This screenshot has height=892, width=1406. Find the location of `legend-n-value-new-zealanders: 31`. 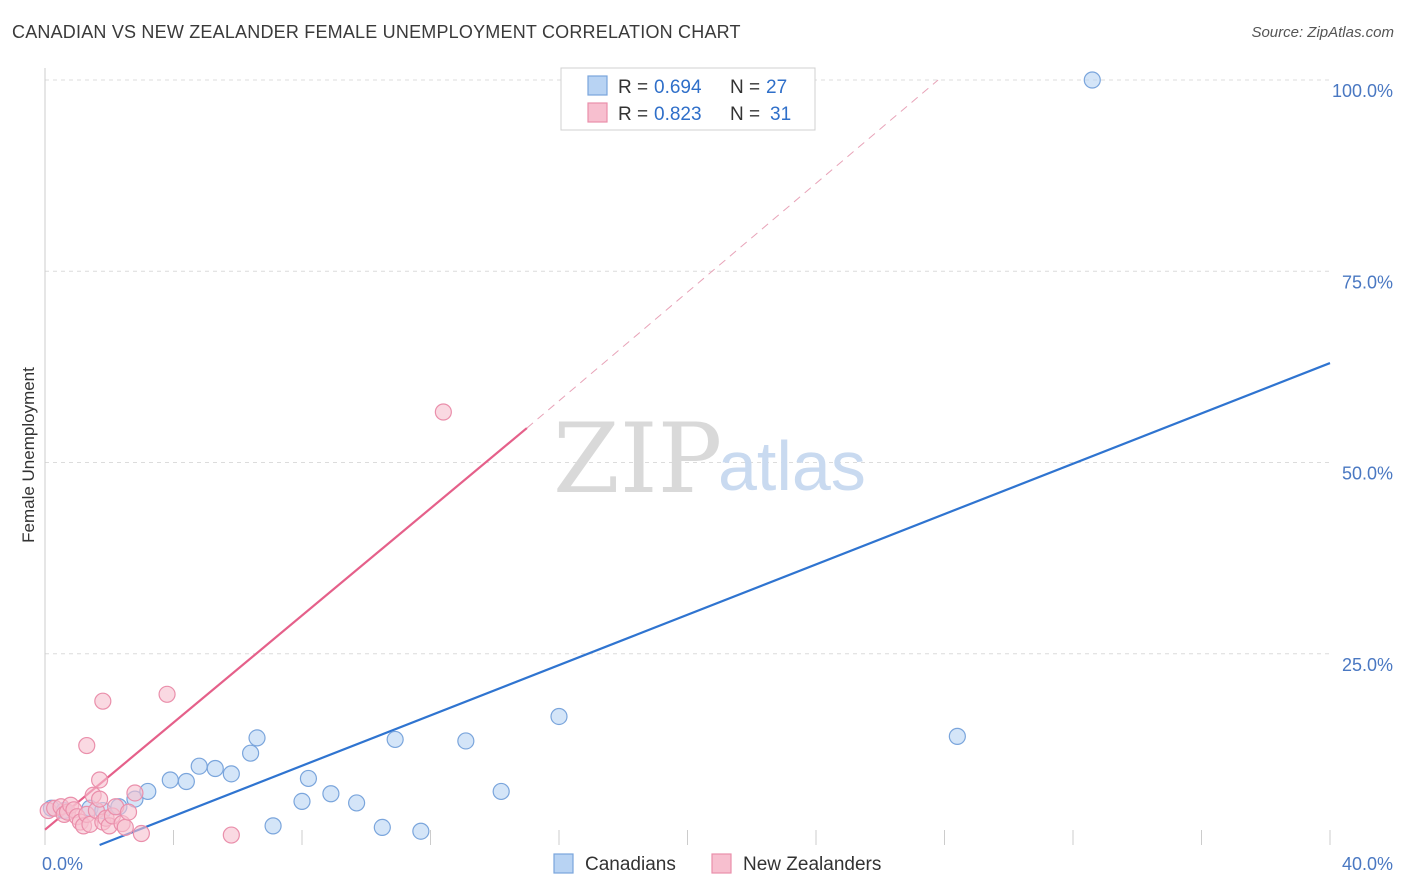

legend-n-value-new-zealanders: 31 is located at coordinates (780, 114).